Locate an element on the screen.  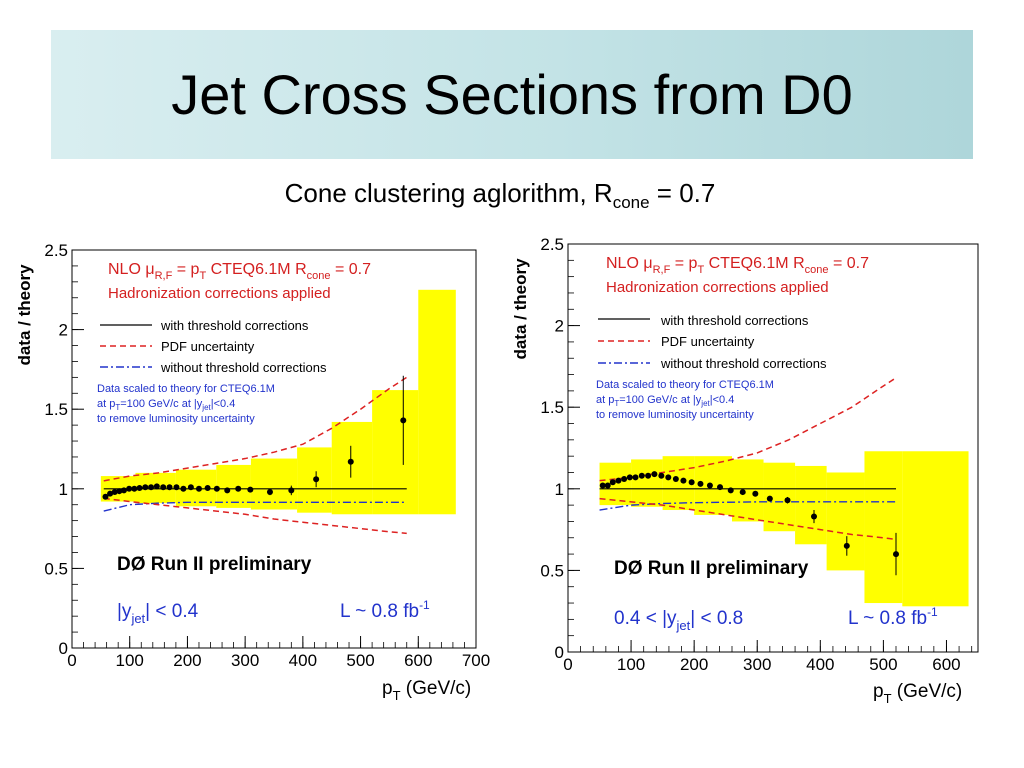
legend-hadronization: Hadronization corrections applied is located at coordinates (717, 287).